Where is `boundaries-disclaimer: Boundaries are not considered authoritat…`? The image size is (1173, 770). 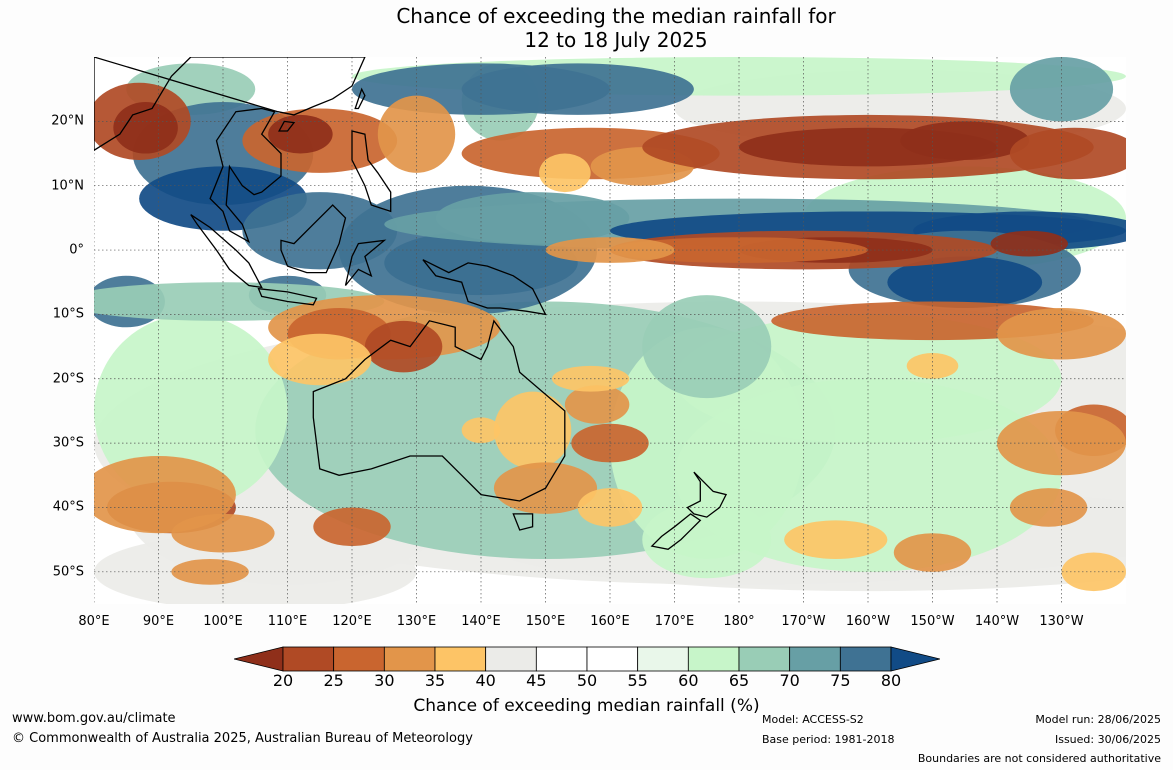
boundaries-disclaimer: Boundaries are not considered authoritat… is located at coordinates (1039, 758).